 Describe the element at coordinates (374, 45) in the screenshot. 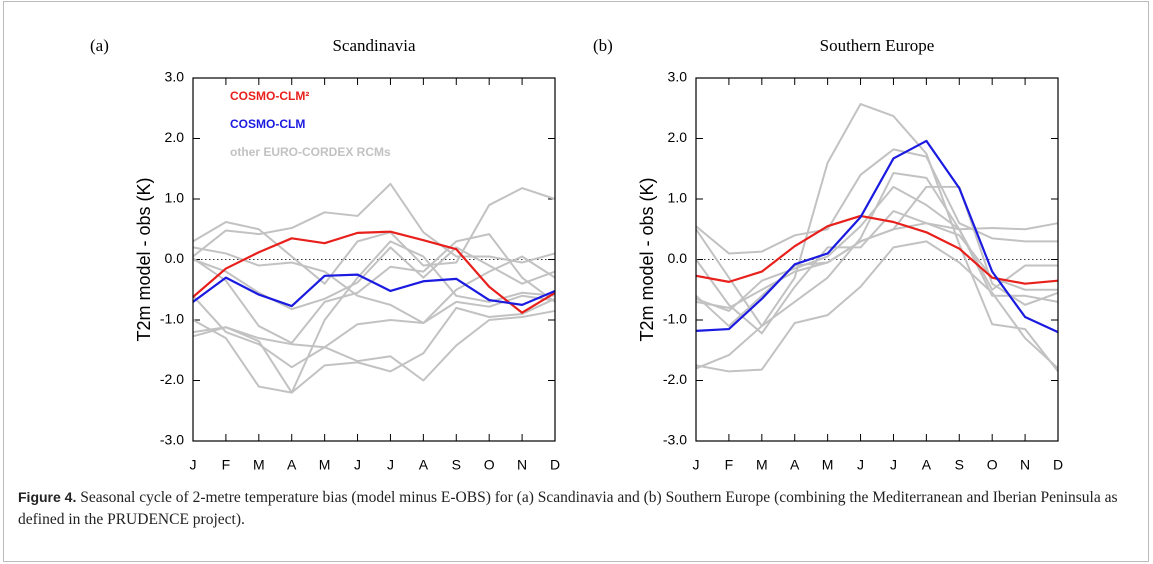

I see `chart-title: Scandinavia` at that location.